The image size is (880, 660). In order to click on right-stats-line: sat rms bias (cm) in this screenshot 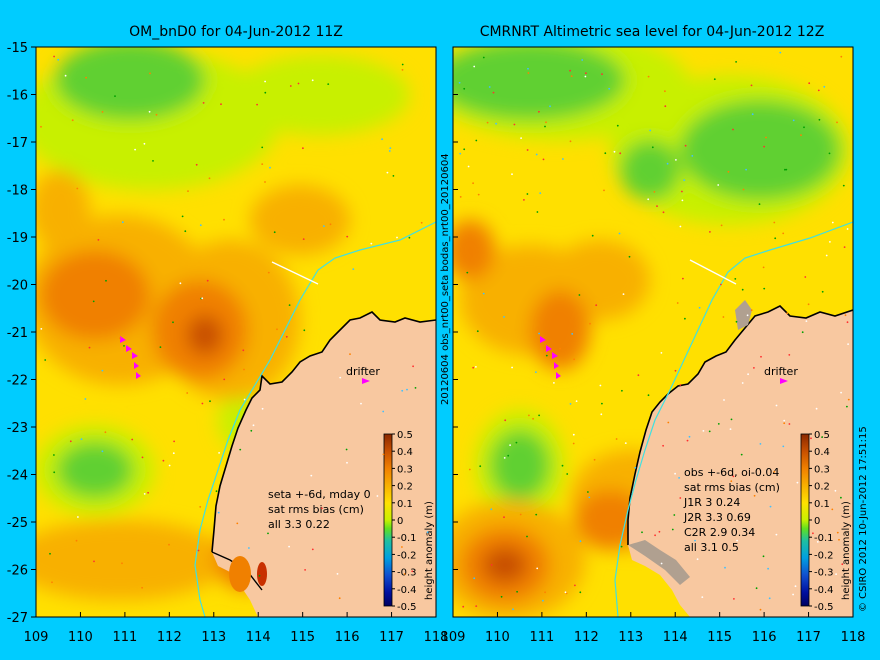, I will do `click(732, 487)`.